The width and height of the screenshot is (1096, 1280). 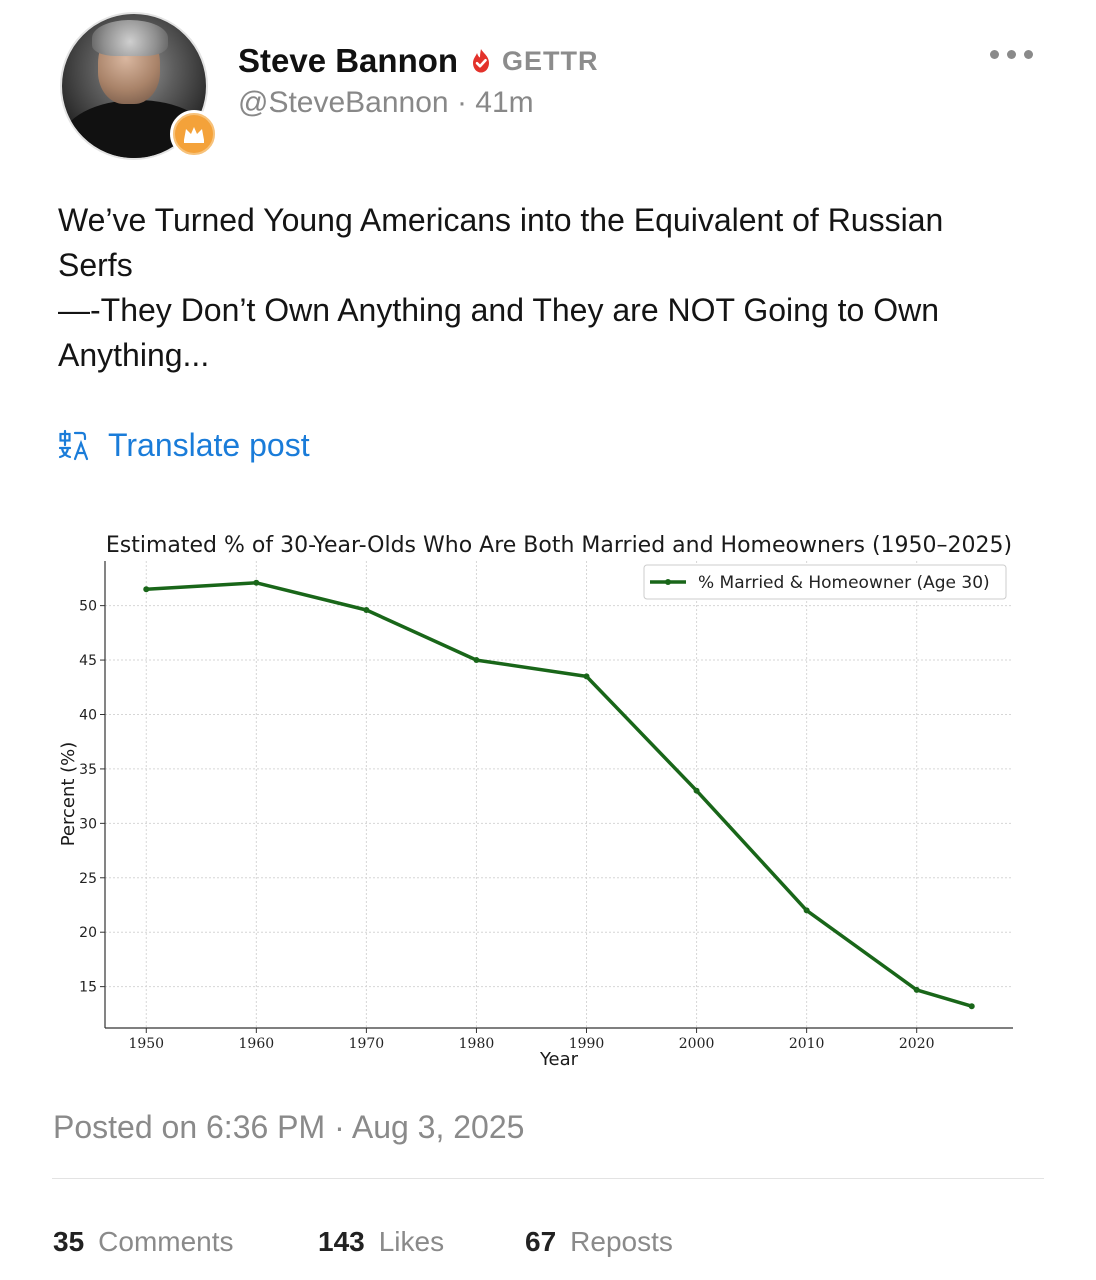 I want to click on x-tick-label: 1960, so click(x=257, y=1044).